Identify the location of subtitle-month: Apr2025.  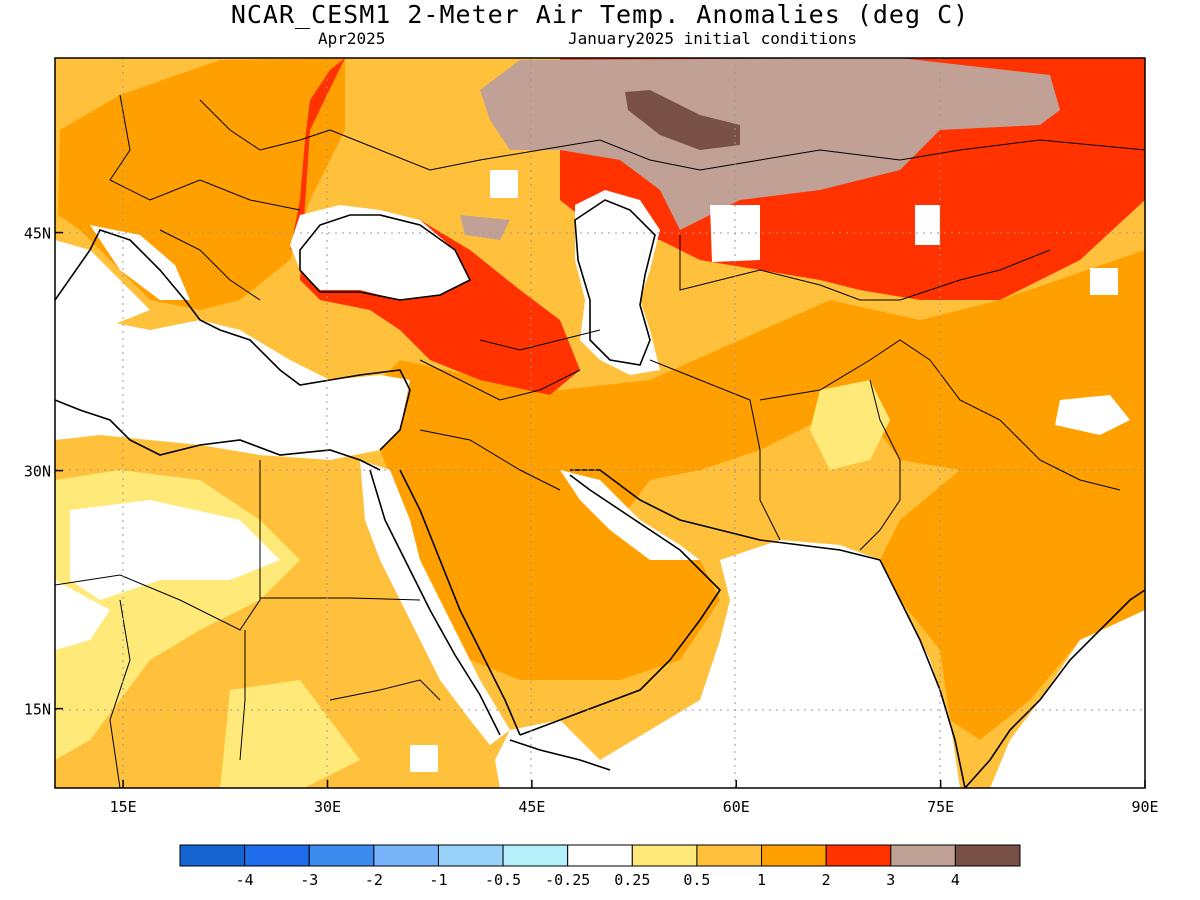
(352, 38).